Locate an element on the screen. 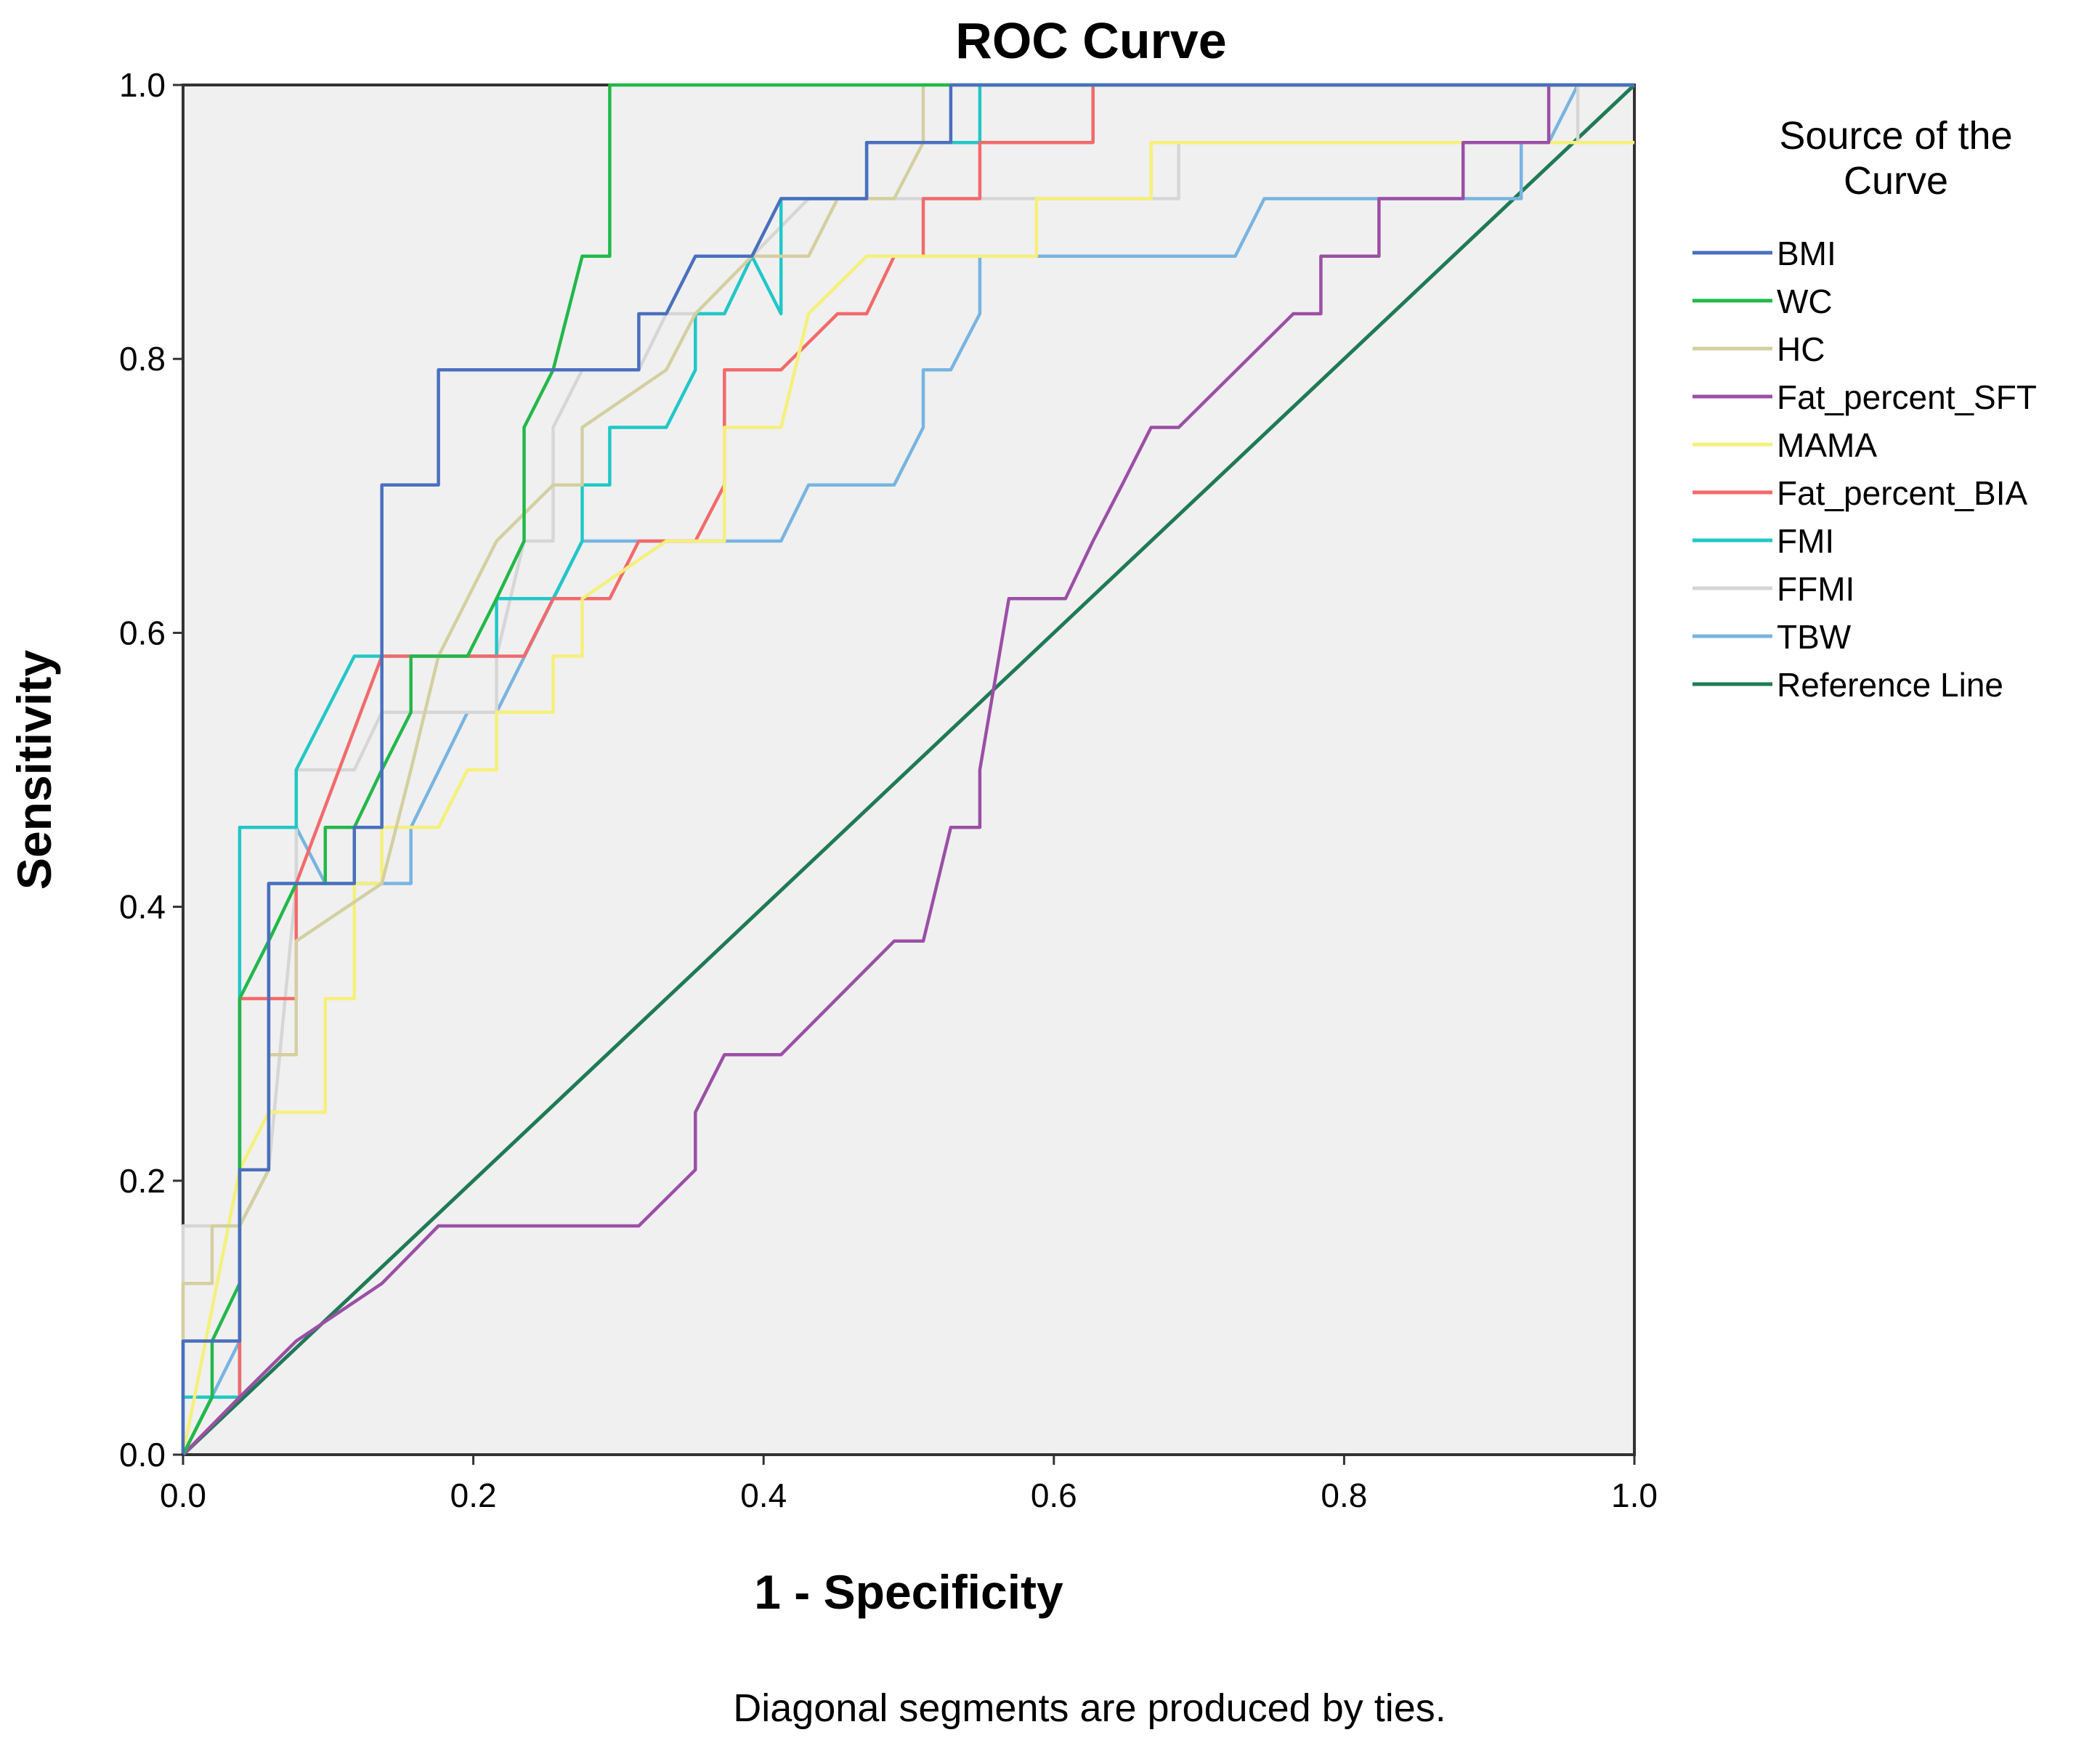 The width and height of the screenshot is (2100, 1743). y-tick-label: 0.8 is located at coordinates (143, 359).